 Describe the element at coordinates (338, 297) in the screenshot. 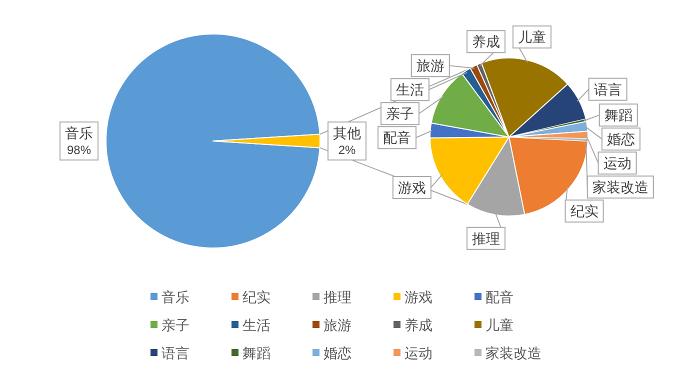

I see `legend-label: 推理` at that location.